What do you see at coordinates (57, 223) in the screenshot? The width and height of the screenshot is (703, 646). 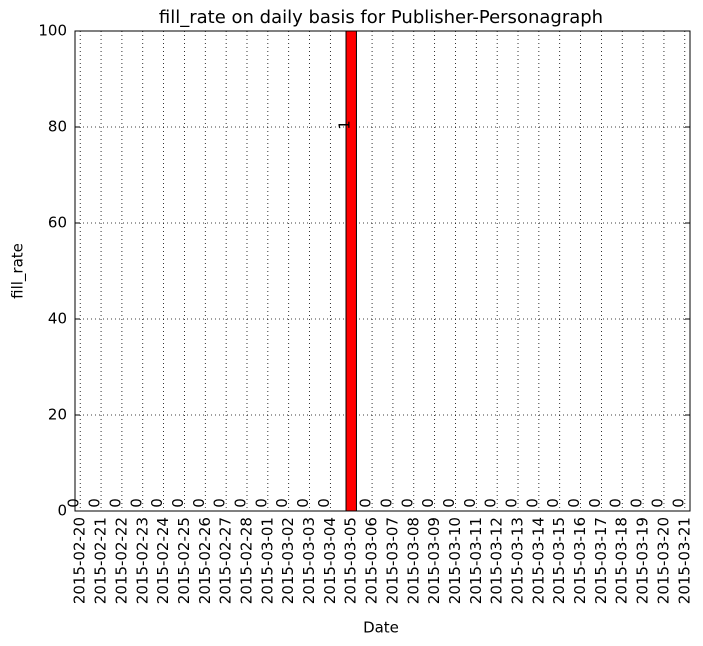 I see `y-tick-label: 60` at bounding box center [57, 223].